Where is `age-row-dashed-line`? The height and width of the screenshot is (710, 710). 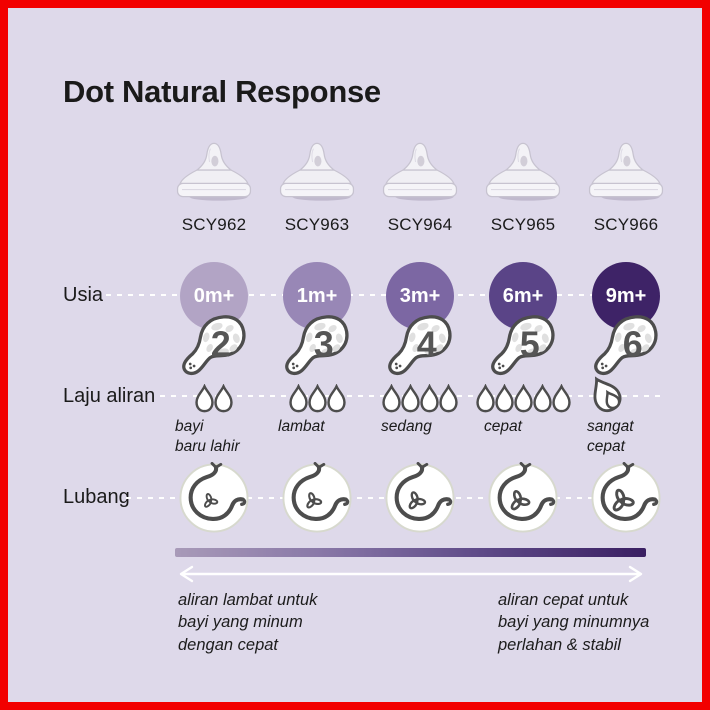 age-row-dashed-line is located at coordinates (383, 295).